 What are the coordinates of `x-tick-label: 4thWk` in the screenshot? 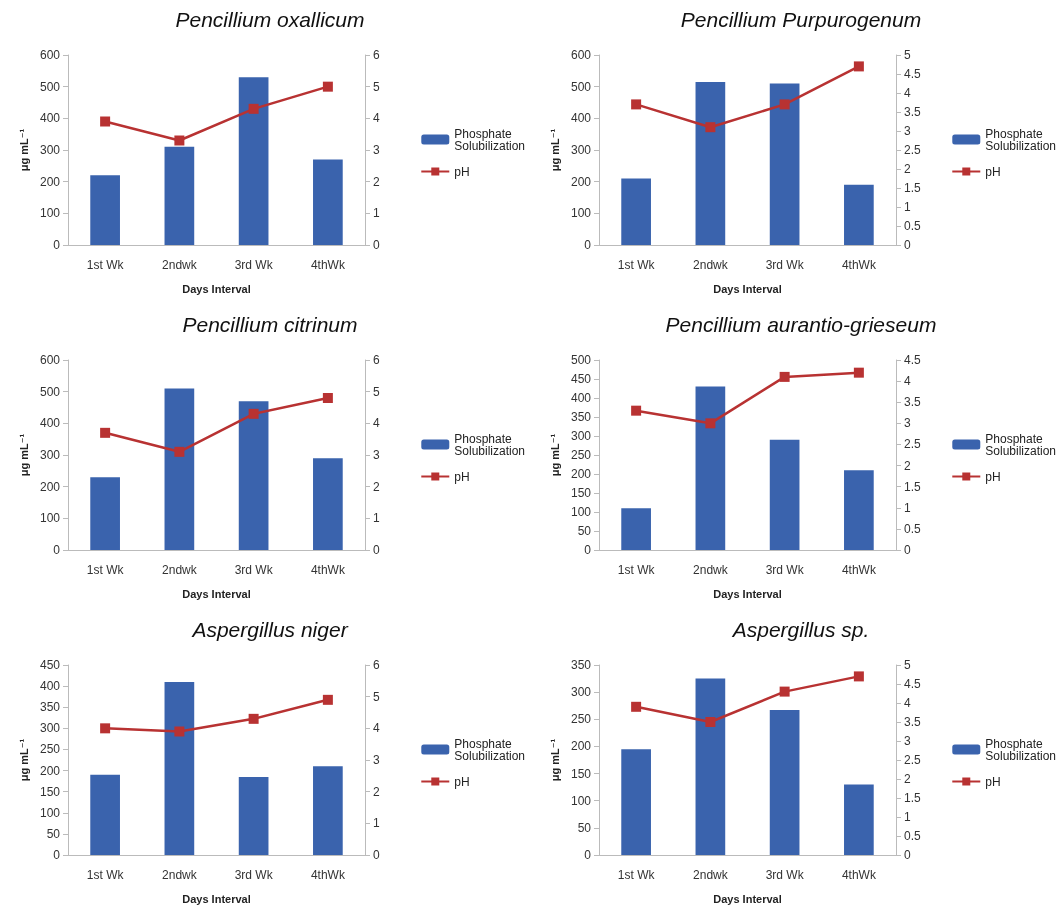 It's located at (328, 875).